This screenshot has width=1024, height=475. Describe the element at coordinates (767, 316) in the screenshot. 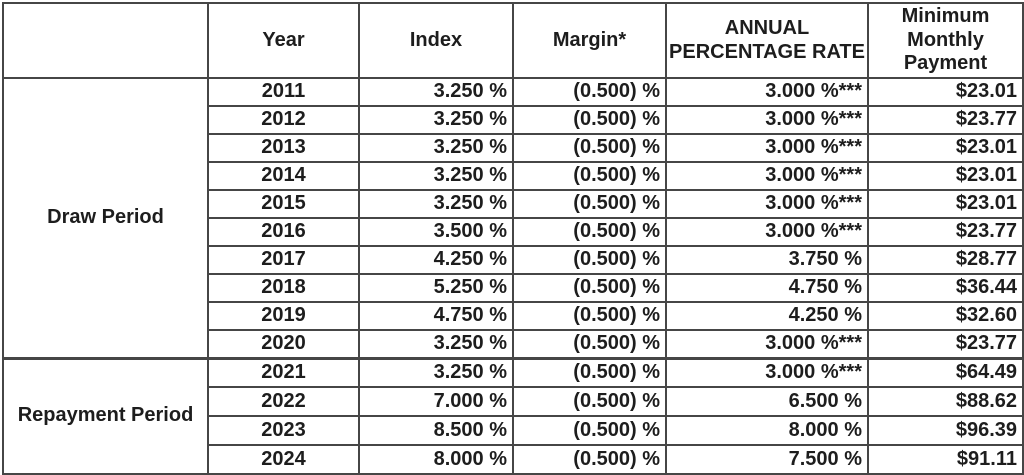

I see `apr-cell: 4.250 %` at that location.